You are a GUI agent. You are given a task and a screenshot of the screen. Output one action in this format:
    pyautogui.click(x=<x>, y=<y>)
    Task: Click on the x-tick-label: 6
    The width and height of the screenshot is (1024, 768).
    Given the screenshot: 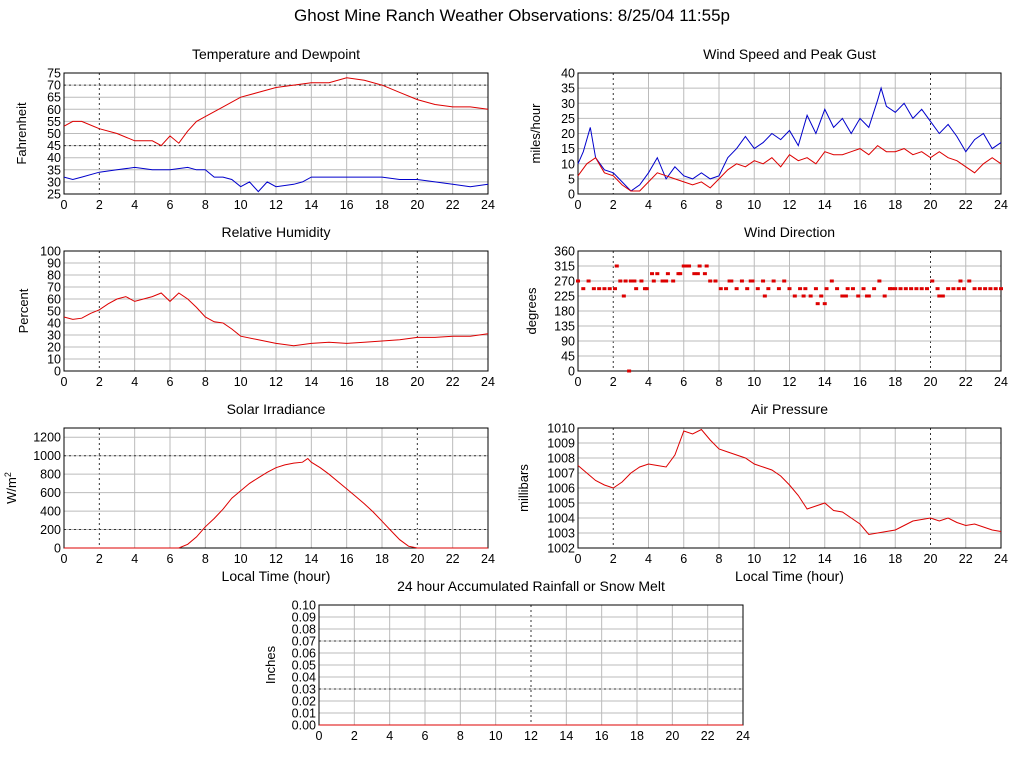 What is the action you would take?
    pyautogui.click(x=170, y=382)
    